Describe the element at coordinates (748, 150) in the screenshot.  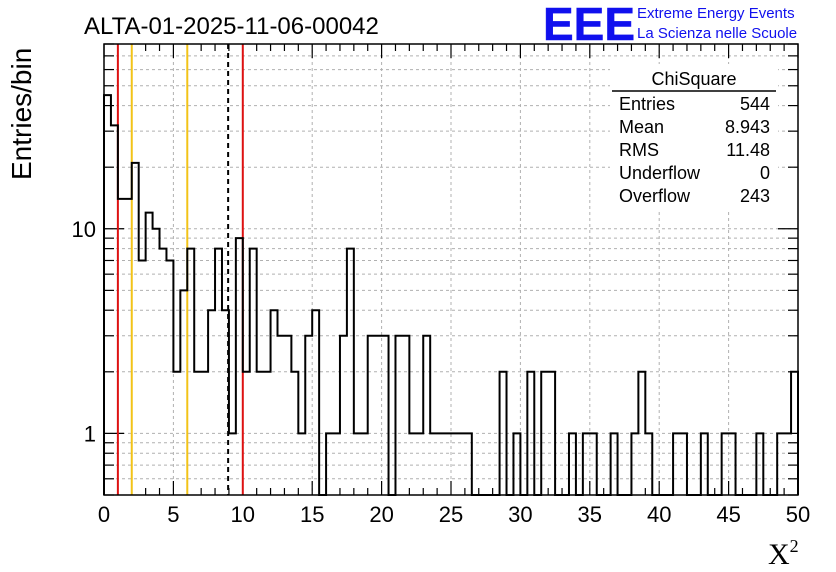
I see `stats-value: 11.48` at that location.